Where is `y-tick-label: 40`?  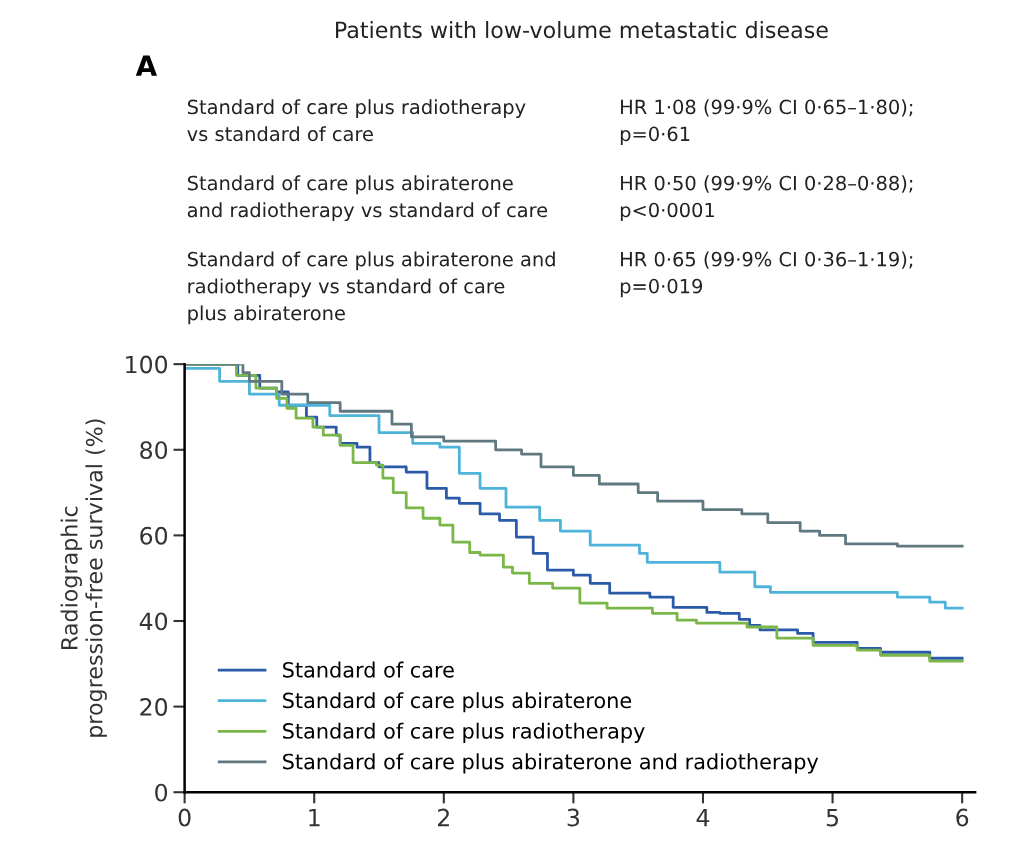
y-tick-label: 40 is located at coordinates (153, 621).